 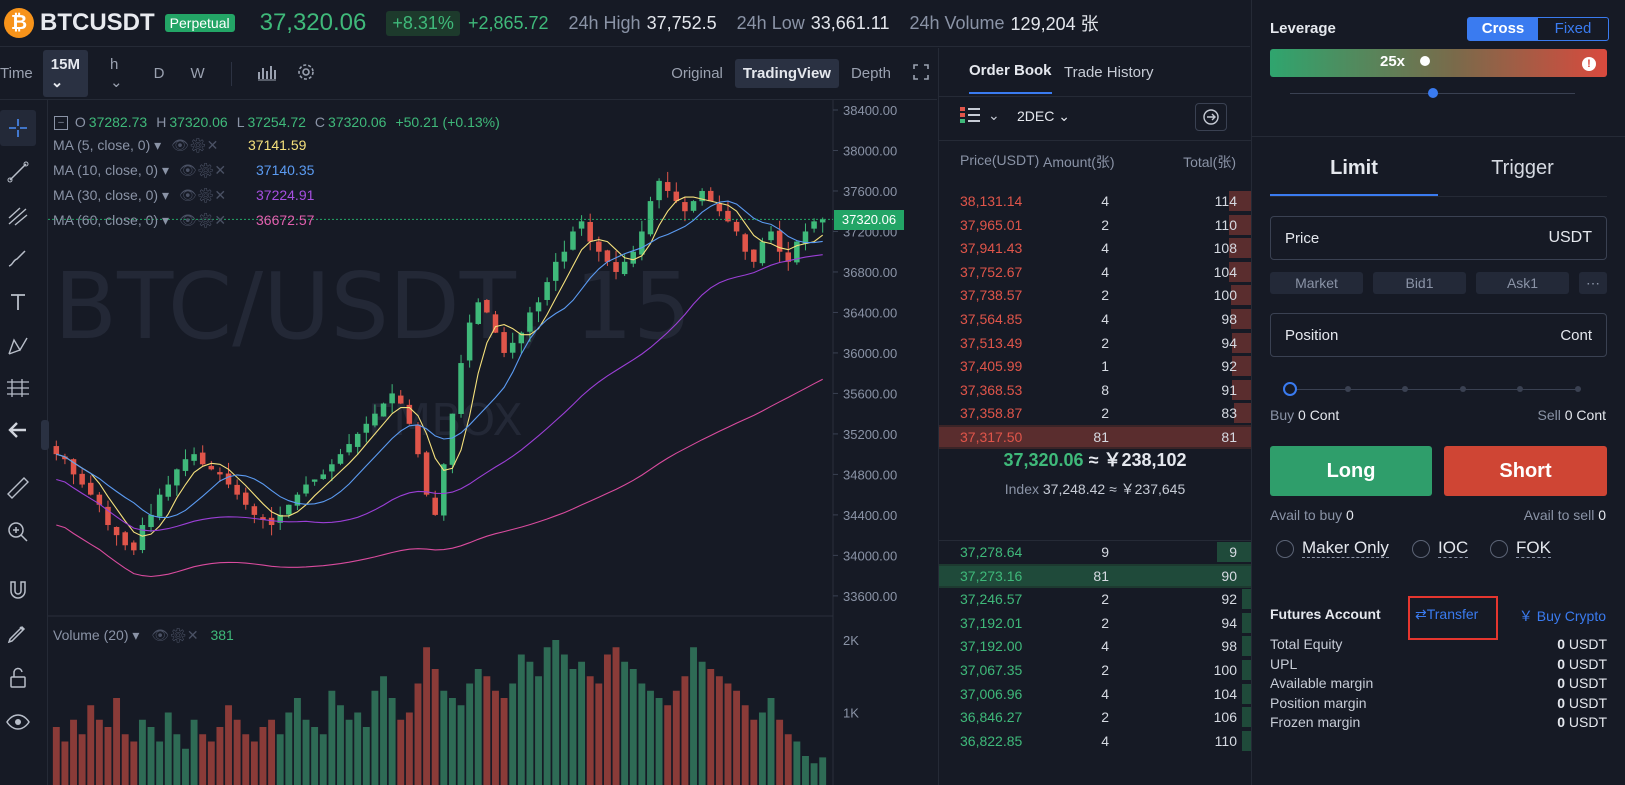 I want to click on book-view-selector: ⌄, so click(x=980, y=115).